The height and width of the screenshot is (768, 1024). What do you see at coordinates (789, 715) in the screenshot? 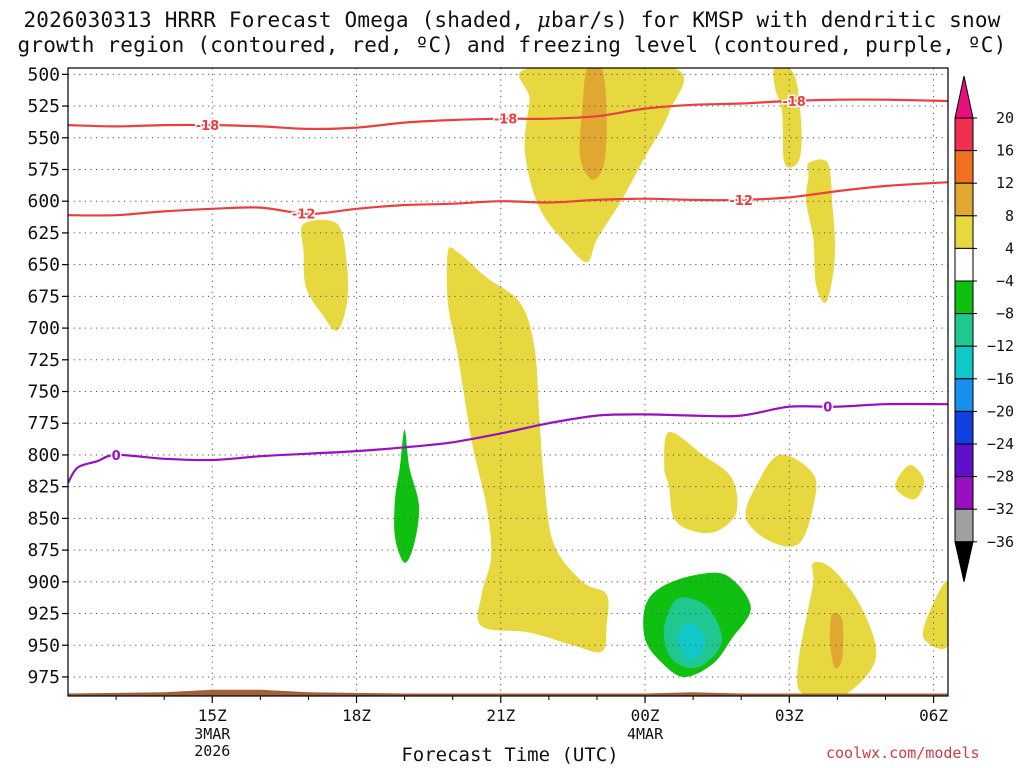
I see `x-tick-label-03Z: 03Z` at bounding box center [789, 715].